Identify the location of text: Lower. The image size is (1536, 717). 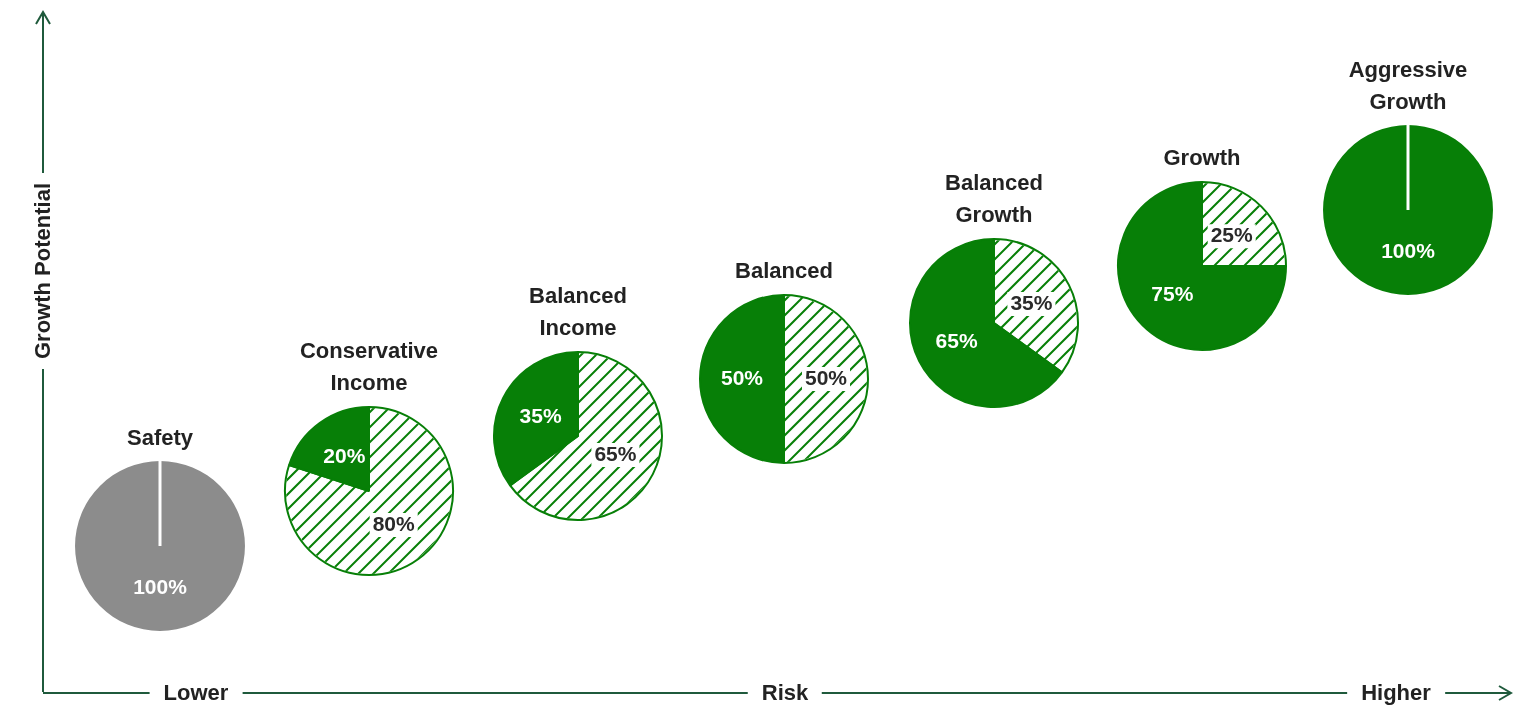
(196, 693).